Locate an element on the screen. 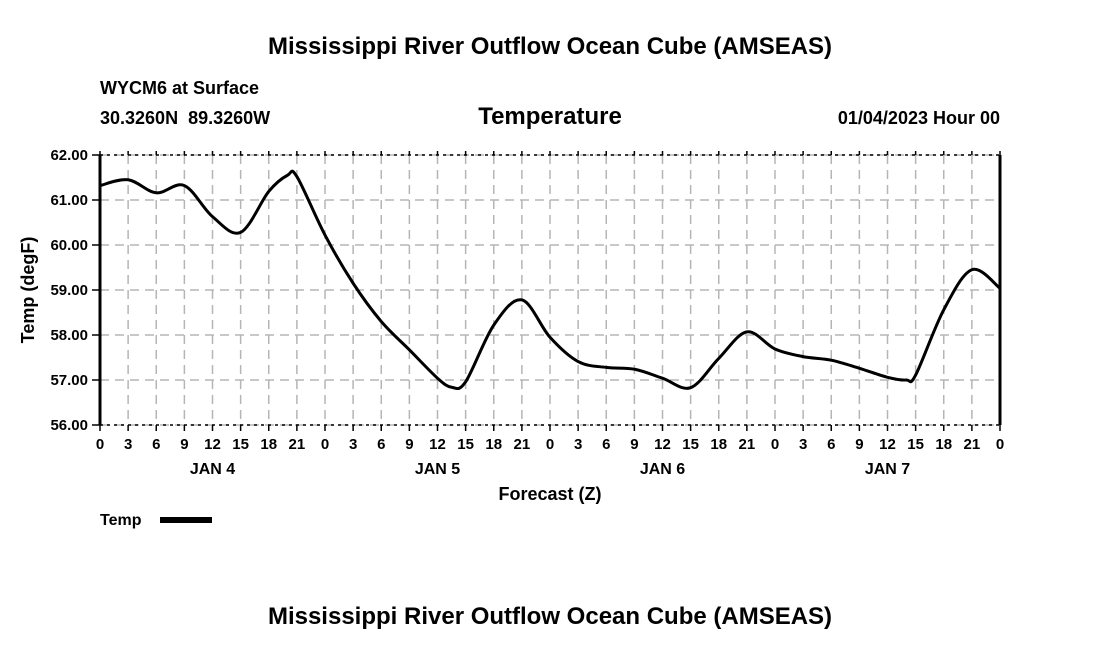  y-tick-label: 60.00 is located at coordinates (69, 245).